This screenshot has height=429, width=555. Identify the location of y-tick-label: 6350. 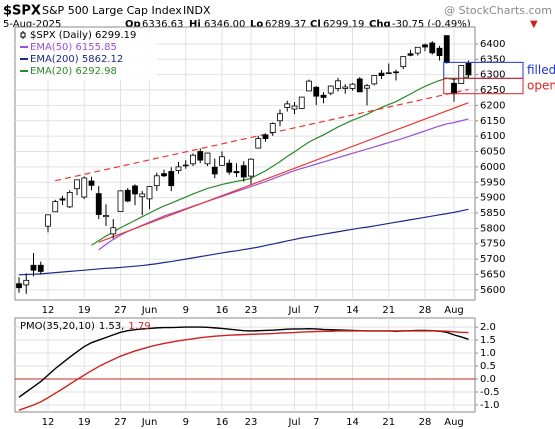
(492, 59).